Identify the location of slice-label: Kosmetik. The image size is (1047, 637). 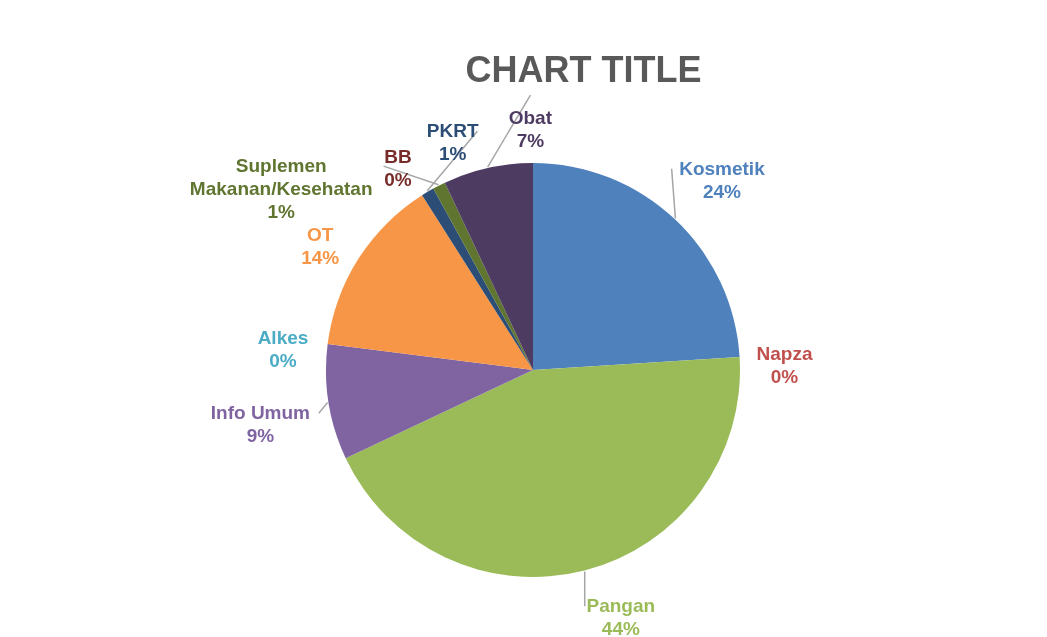
(722, 168).